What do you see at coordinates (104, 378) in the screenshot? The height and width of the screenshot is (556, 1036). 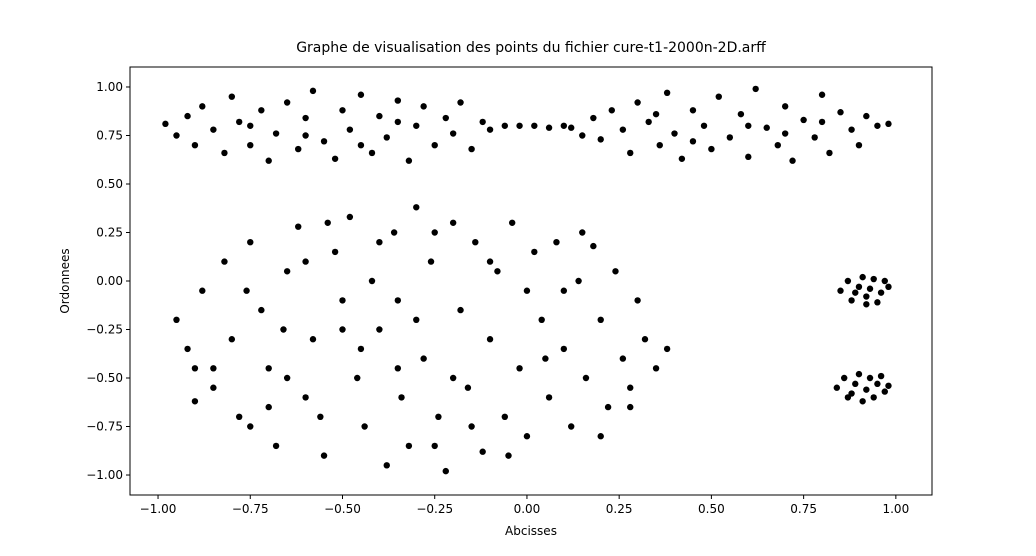 I see `y-tick-label: −0.50` at bounding box center [104, 378].